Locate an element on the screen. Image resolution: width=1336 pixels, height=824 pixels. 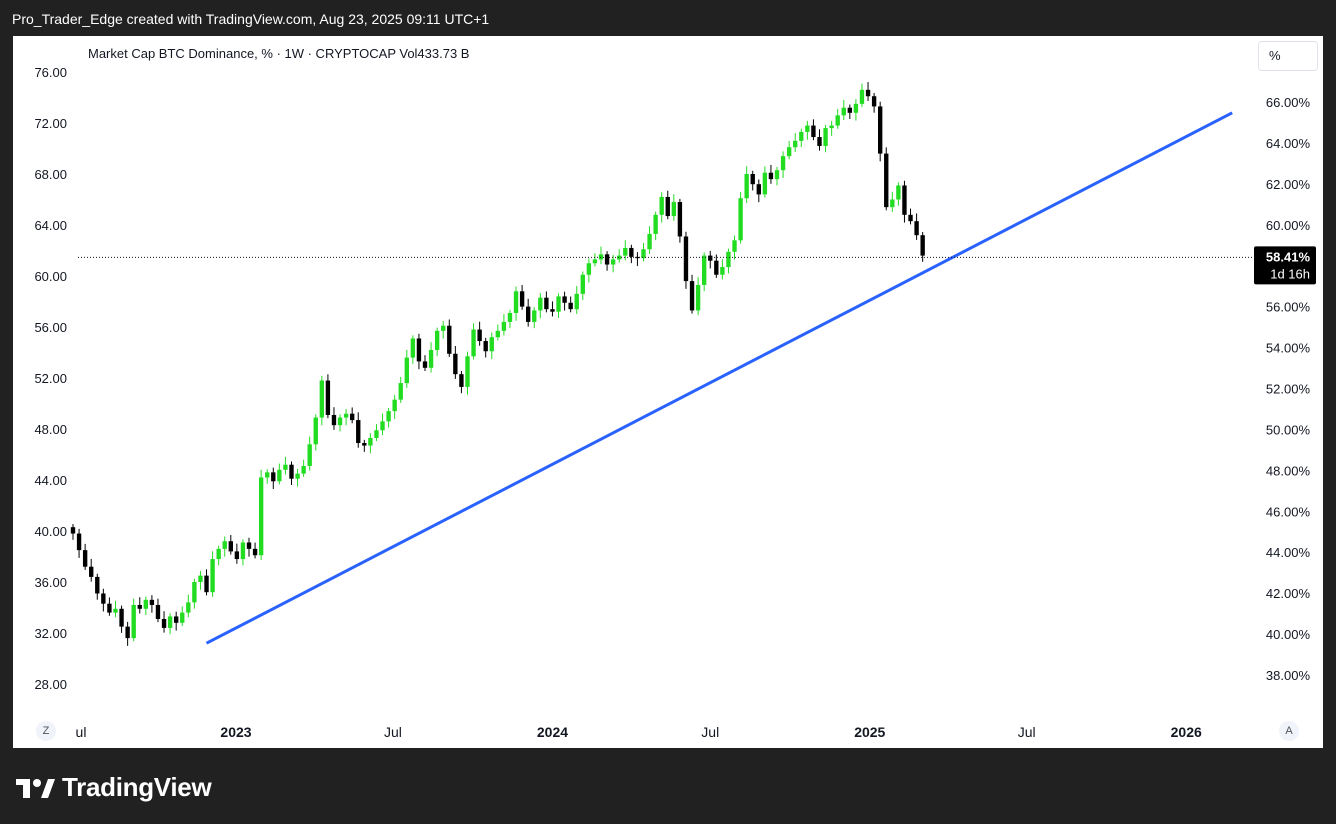
right-axis-tick: 64.00% is located at coordinates (1288, 143).